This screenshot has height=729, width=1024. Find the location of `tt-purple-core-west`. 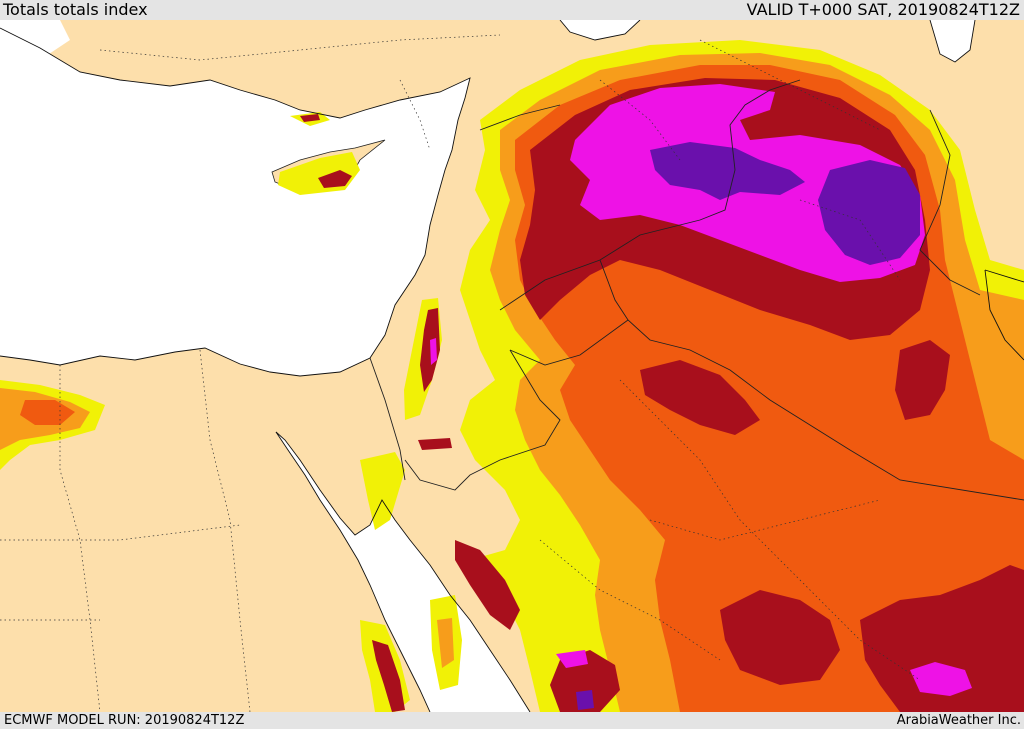

tt-purple-core-west is located at coordinates (727, 171).